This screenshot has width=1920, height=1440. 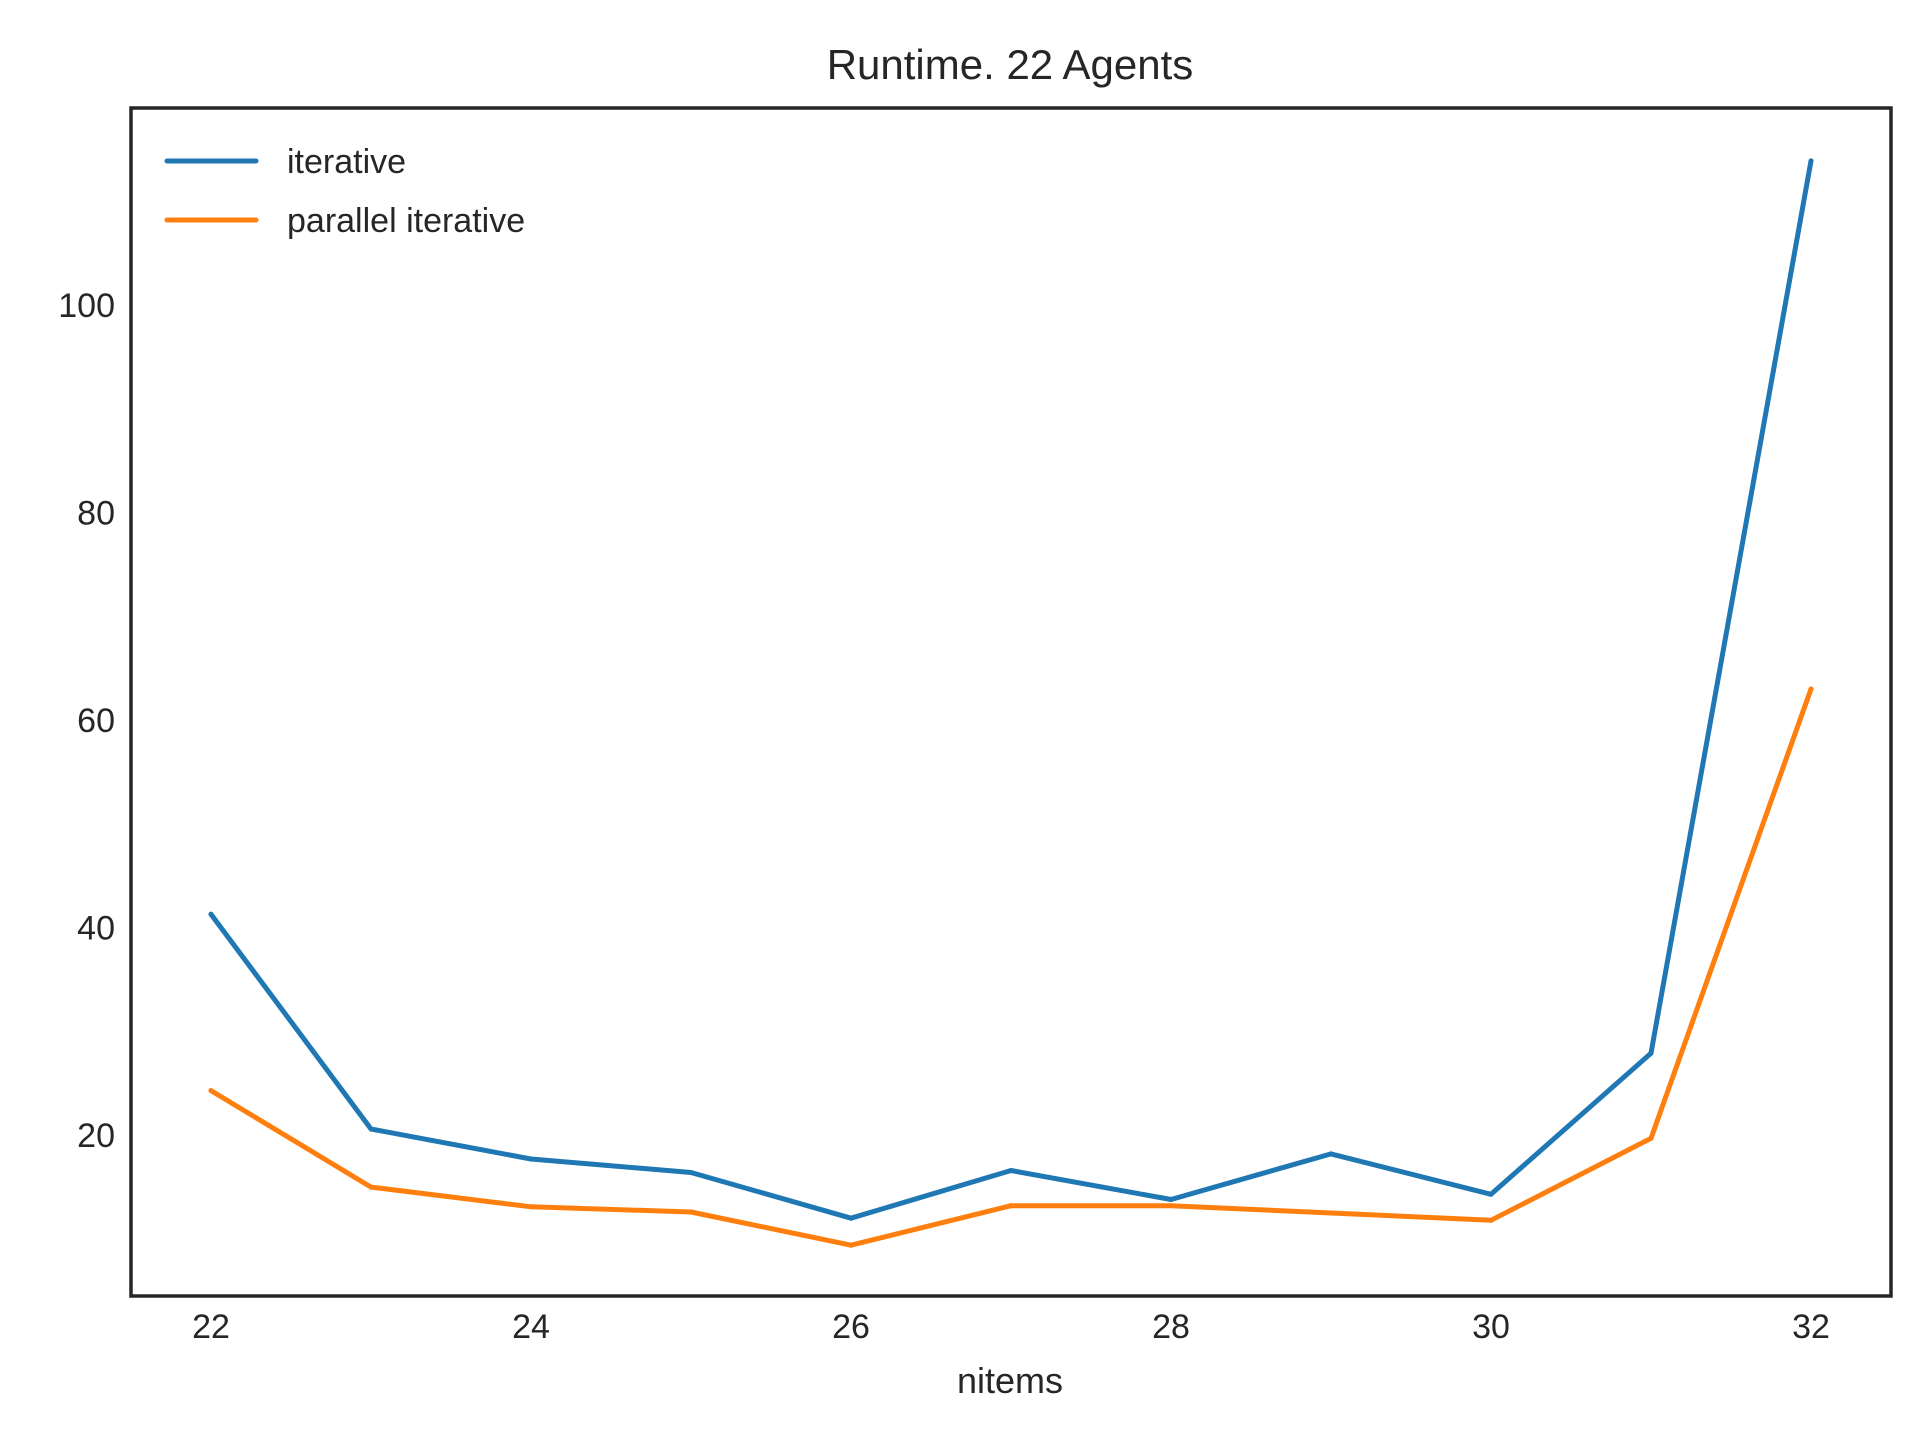 I want to click on chart-title: Runtime. 22 Agents, so click(x=1010, y=64).